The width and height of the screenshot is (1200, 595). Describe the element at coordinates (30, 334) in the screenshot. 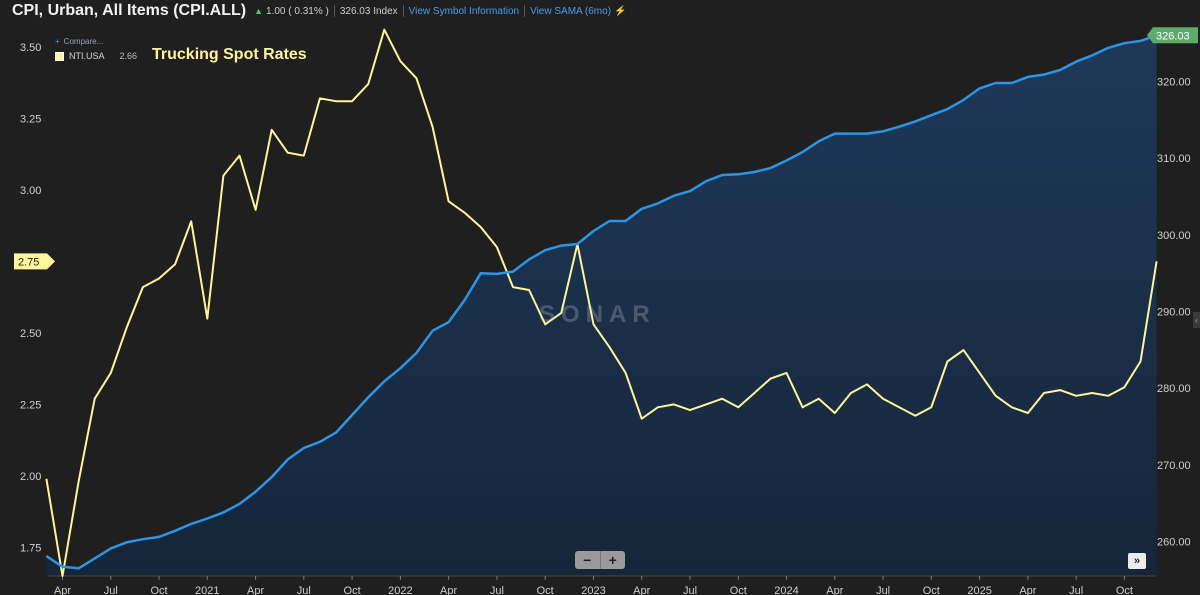

I see `left-axis-tick-label: 2.50` at that location.